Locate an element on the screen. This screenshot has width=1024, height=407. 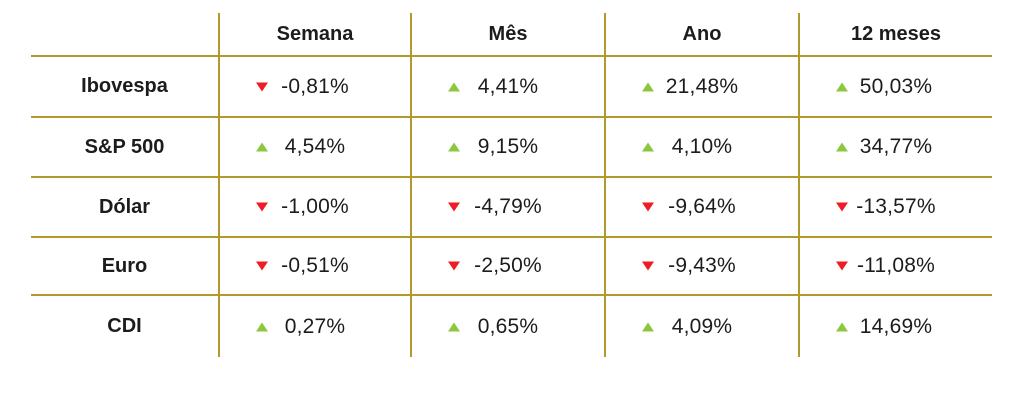
percent-value: -11,08% is located at coordinates (896, 265).